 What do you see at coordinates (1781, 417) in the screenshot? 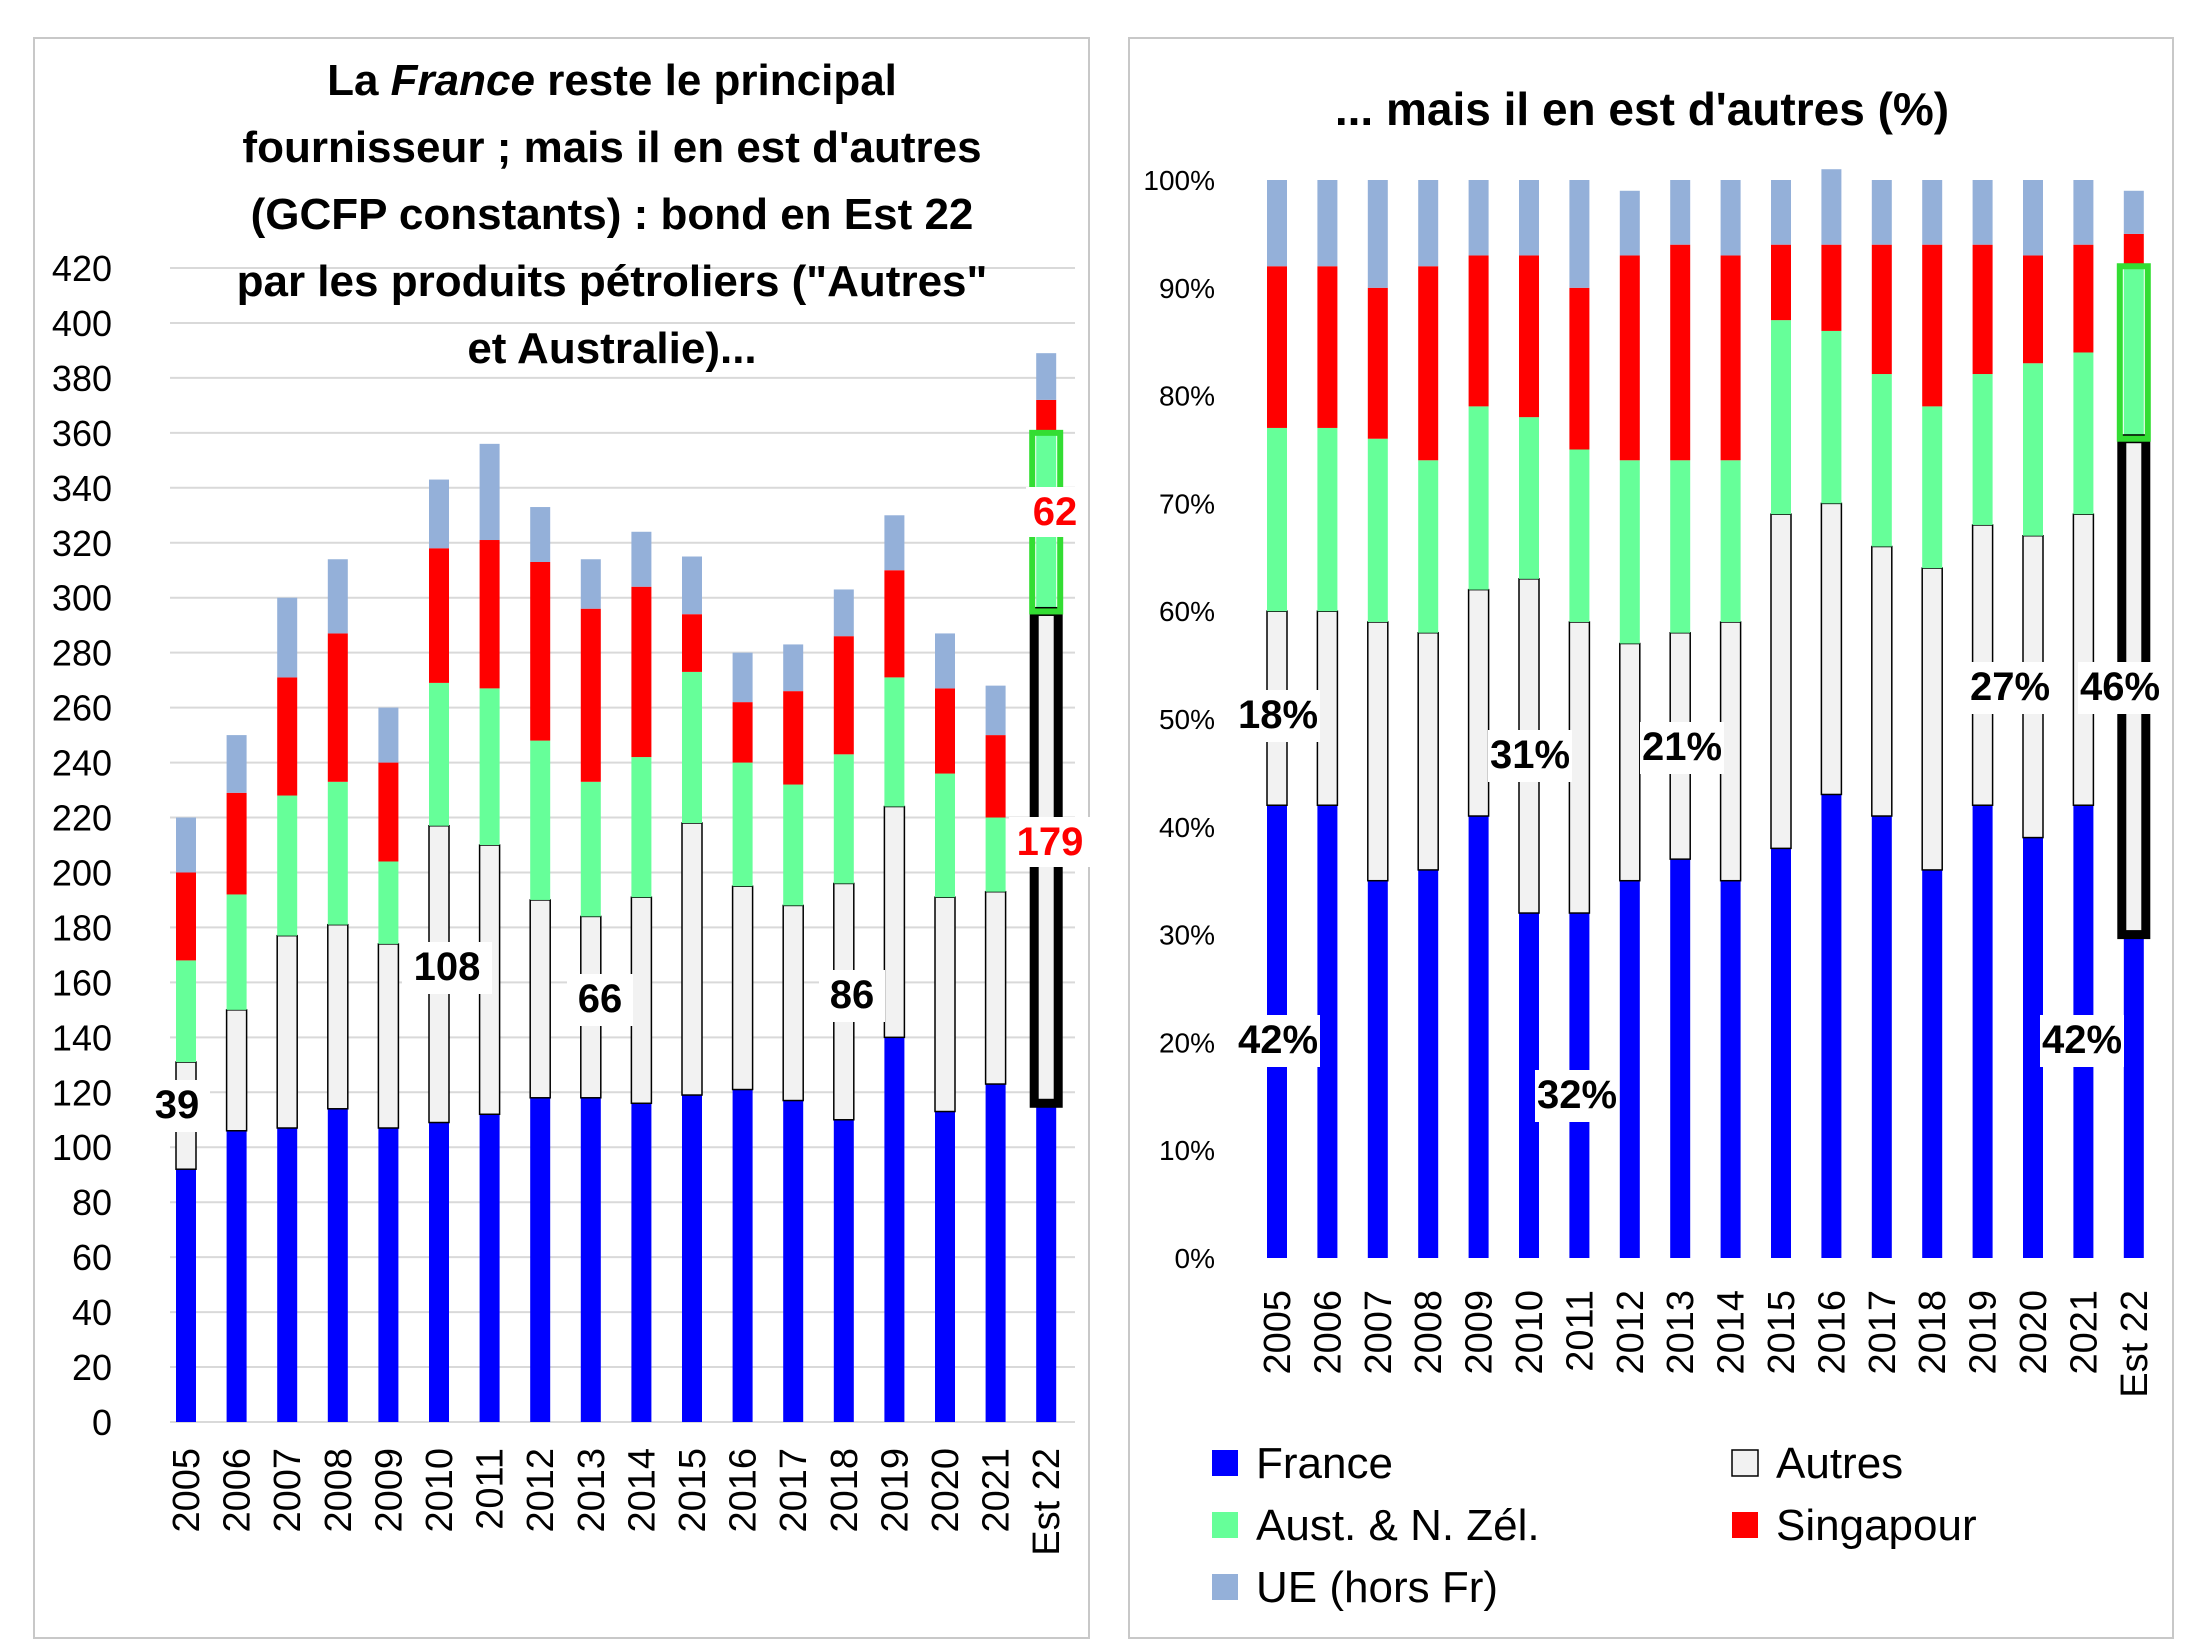
I see `right-bar-aust-2015` at bounding box center [1781, 417].